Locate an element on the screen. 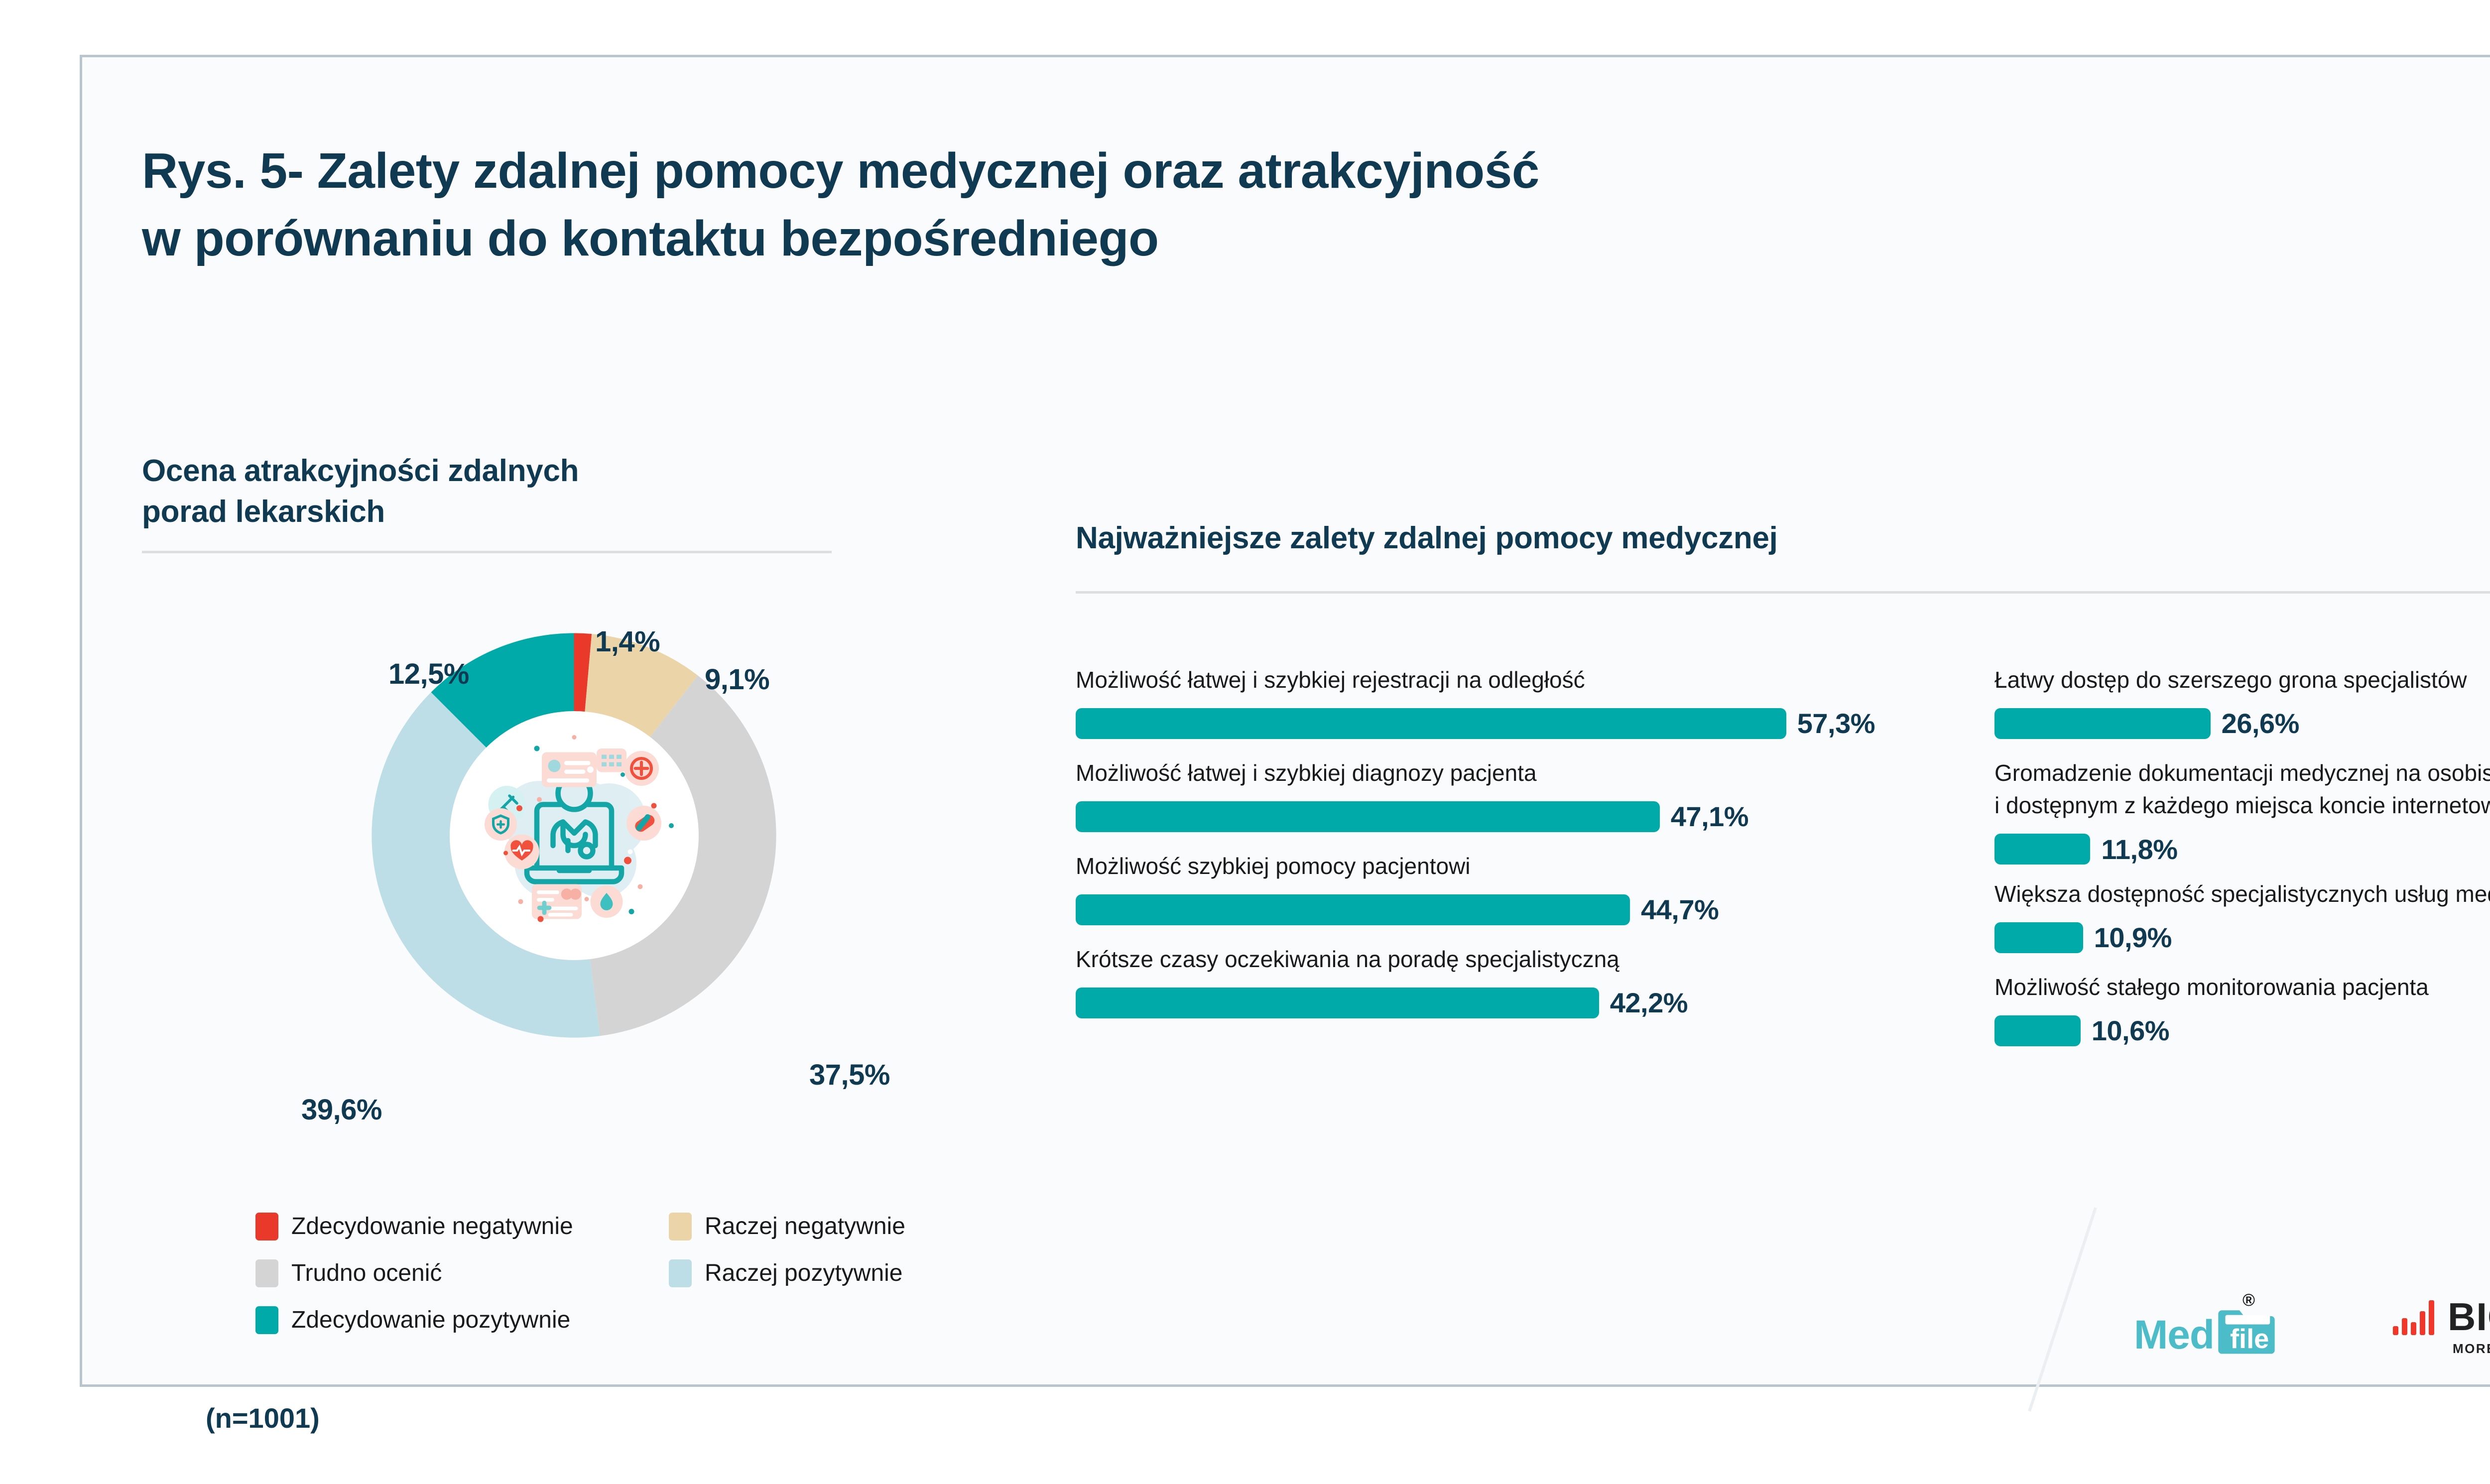 The height and width of the screenshot is (1484, 2490). legend-label-hard-to-assess: Trudno ocenić is located at coordinates (367, 1273).